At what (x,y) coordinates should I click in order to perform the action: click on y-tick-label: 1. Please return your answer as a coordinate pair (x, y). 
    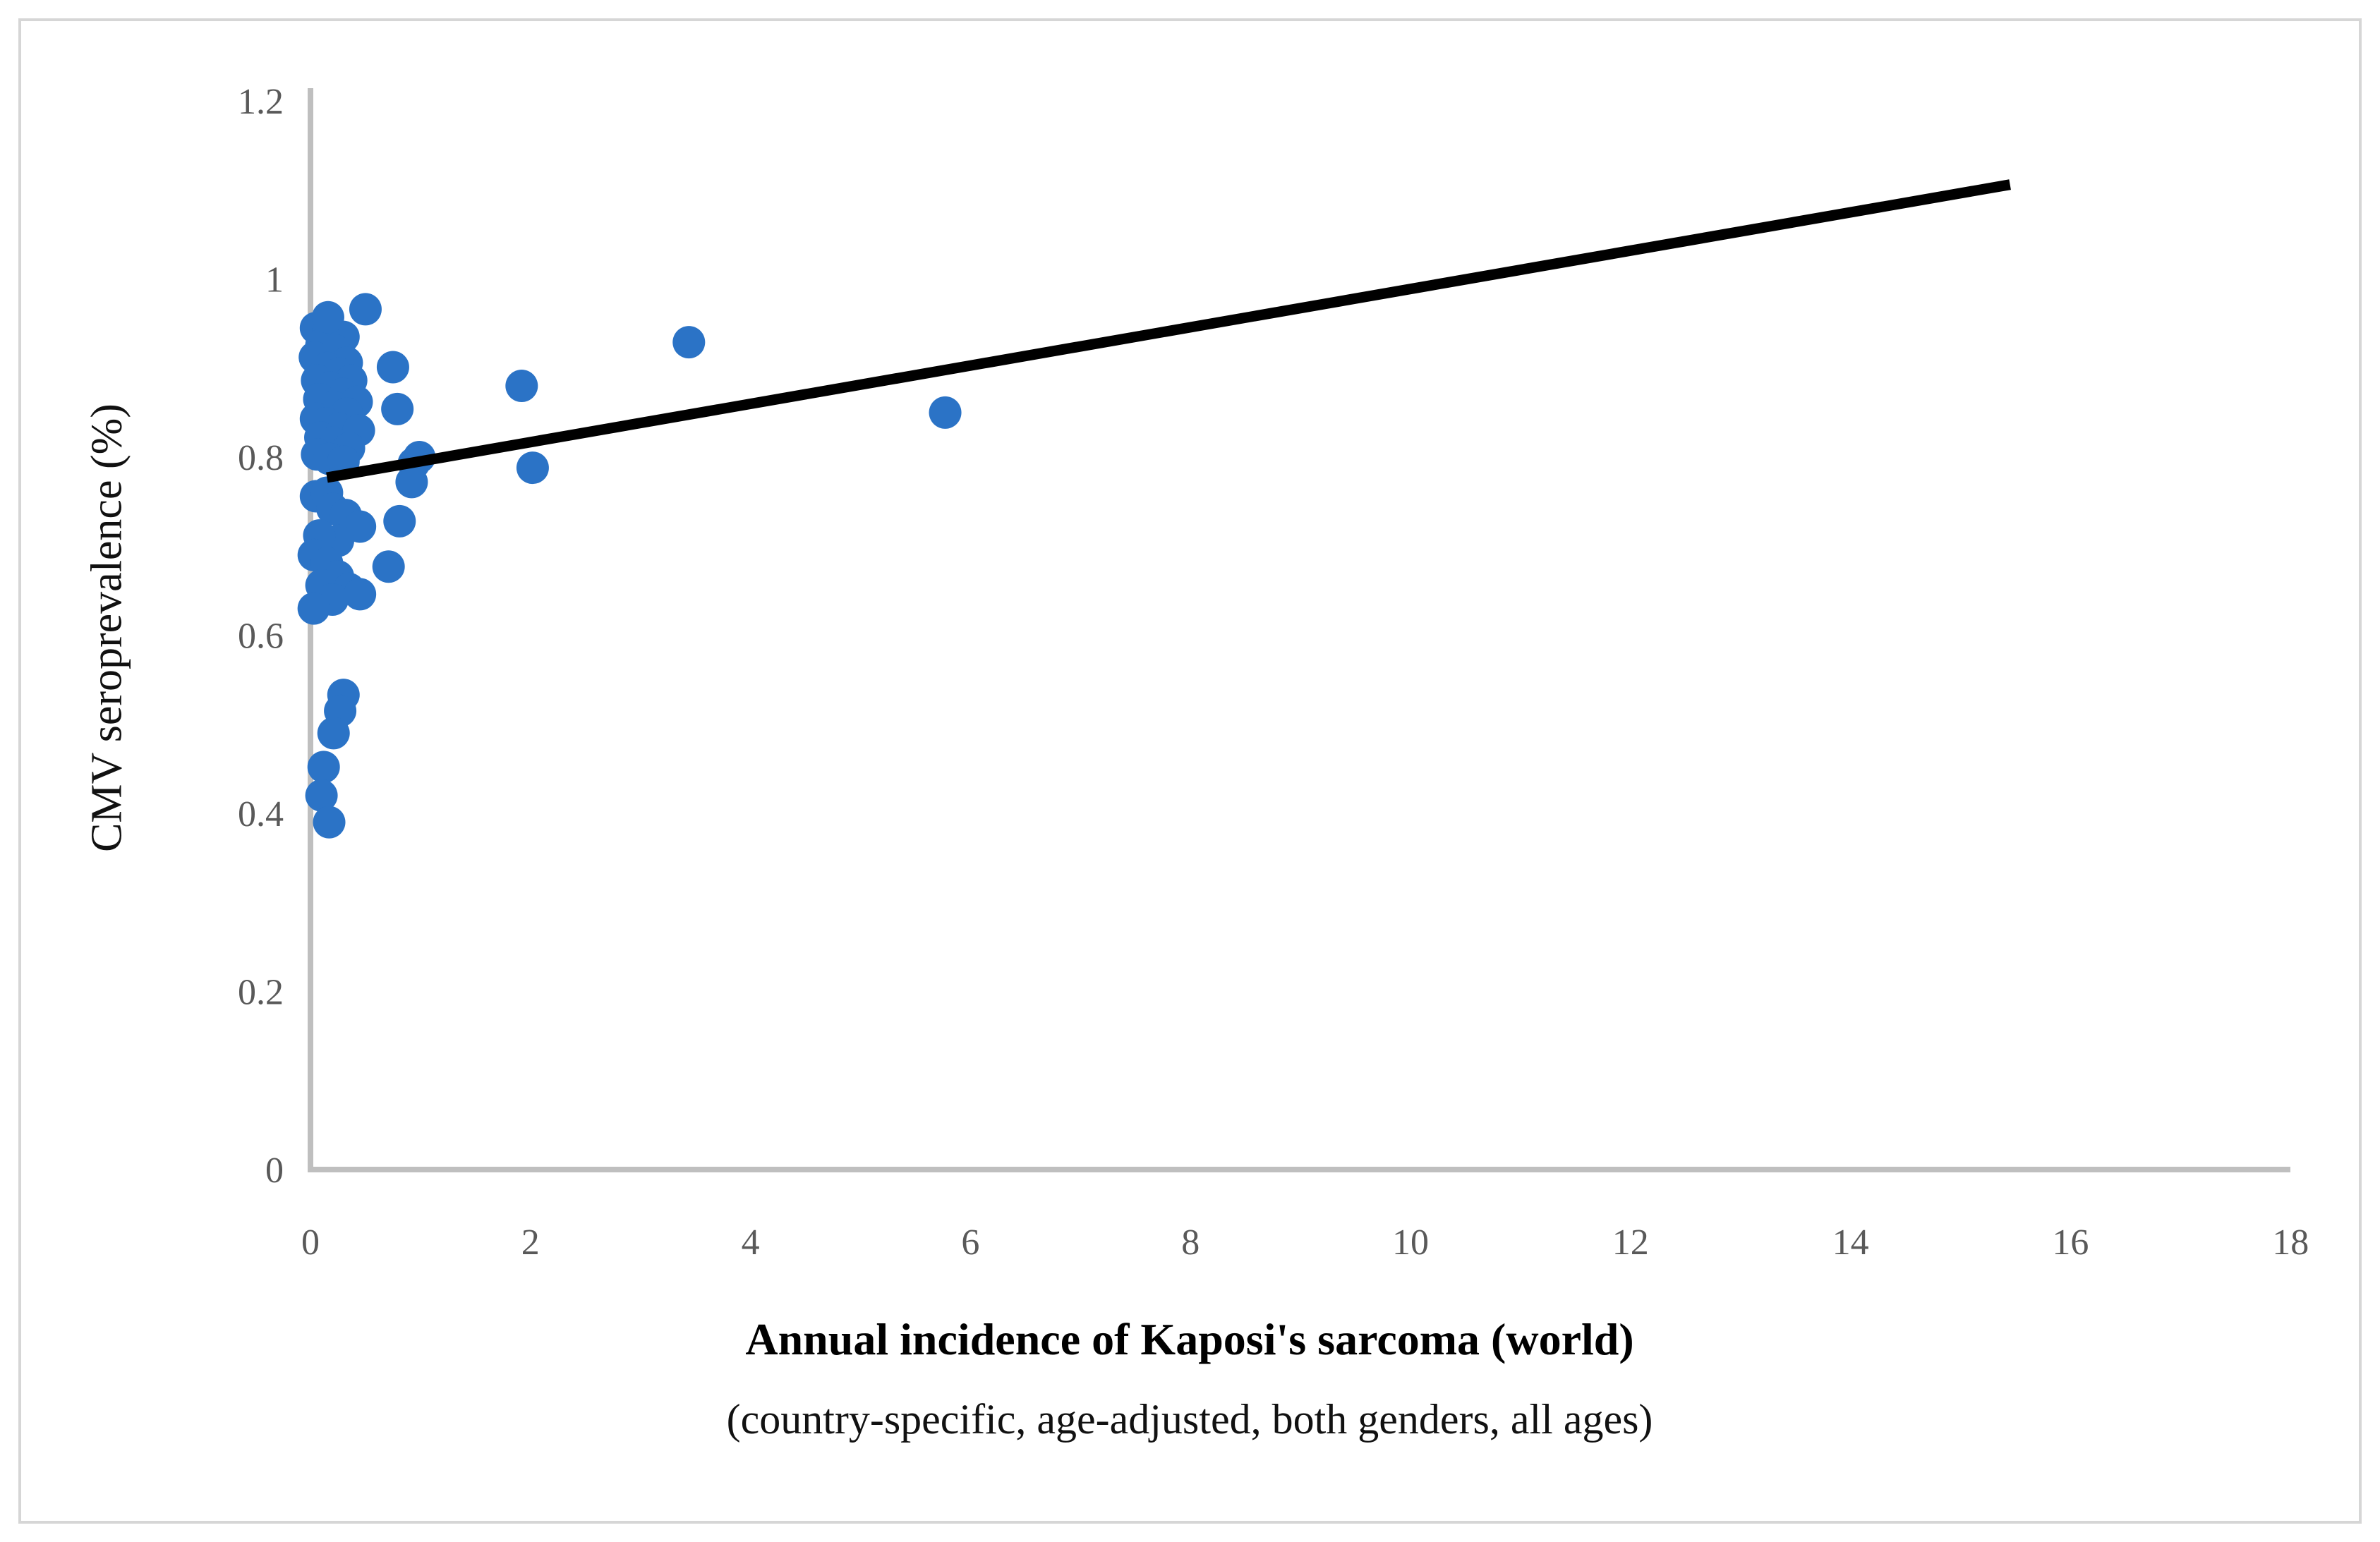
    Looking at the image, I should click on (275, 280).